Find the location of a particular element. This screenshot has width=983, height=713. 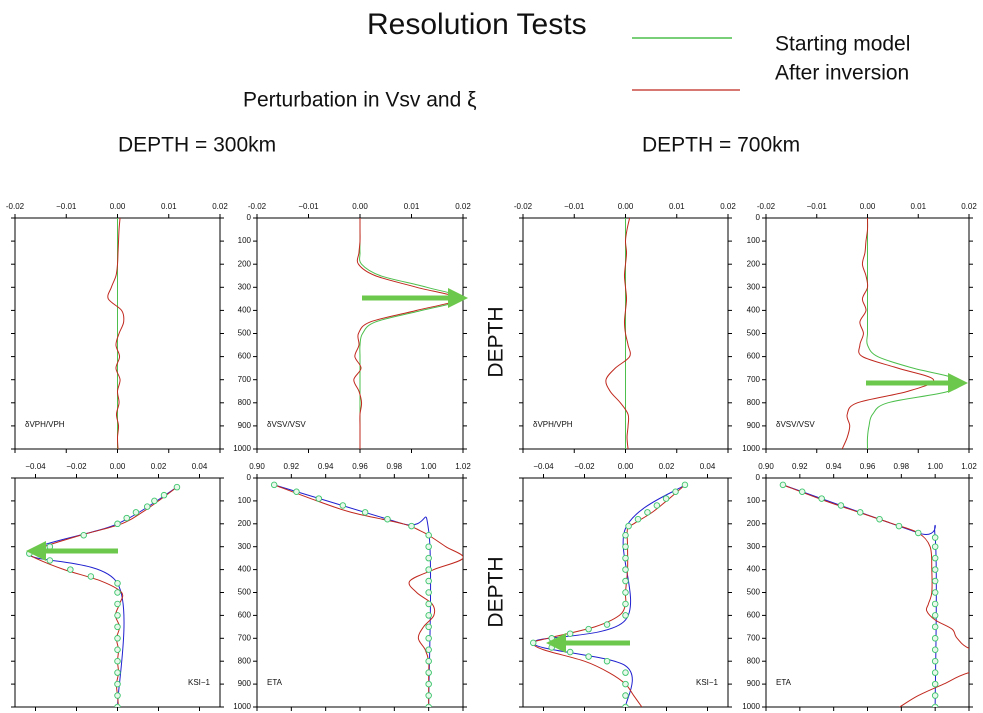

y-tick-label: 200 is located at coordinates (245, 263).